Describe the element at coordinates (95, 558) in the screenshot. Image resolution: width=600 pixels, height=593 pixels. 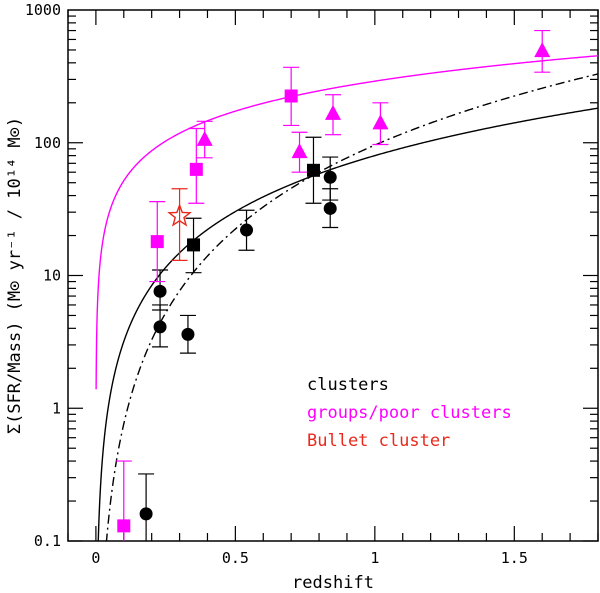
I see `x-tick-label: 0` at that location.